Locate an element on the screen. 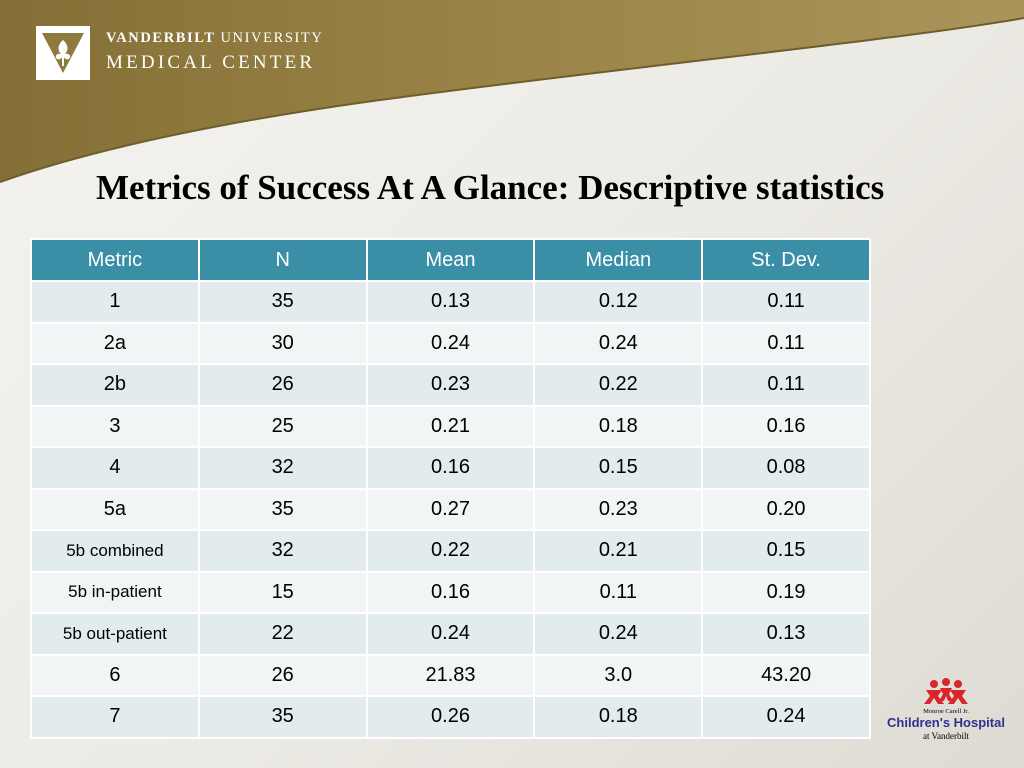 The image size is (1024, 768). table-cell: 7 is located at coordinates (115, 717).